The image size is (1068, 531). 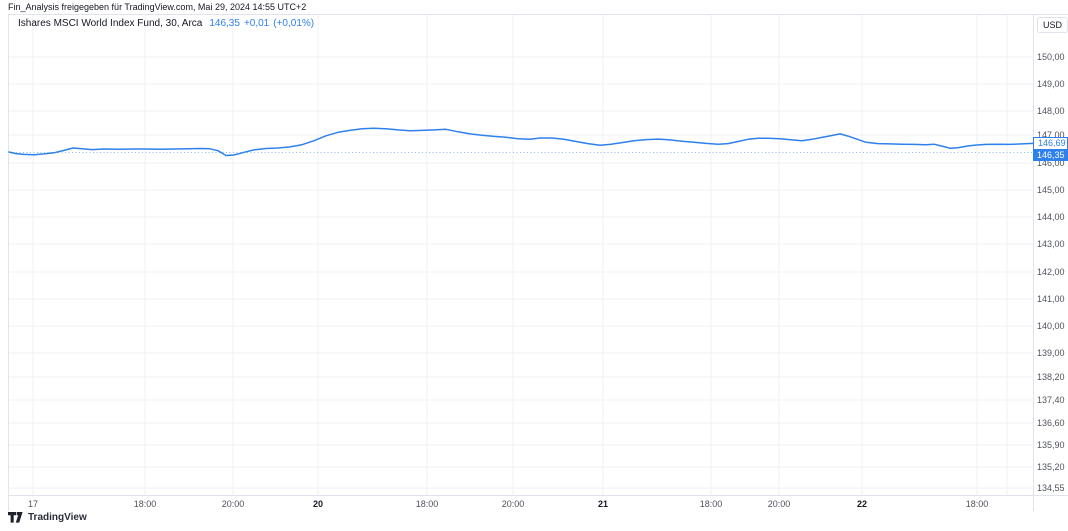 I want to click on price-tick-label: 149,00, so click(x=1051, y=84).